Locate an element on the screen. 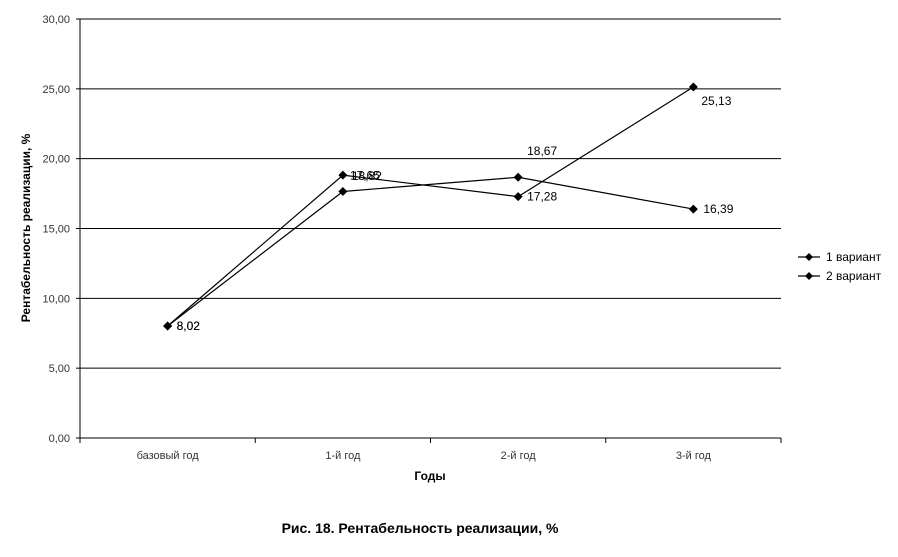  data-label: 18,82 is located at coordinates (367, 176).